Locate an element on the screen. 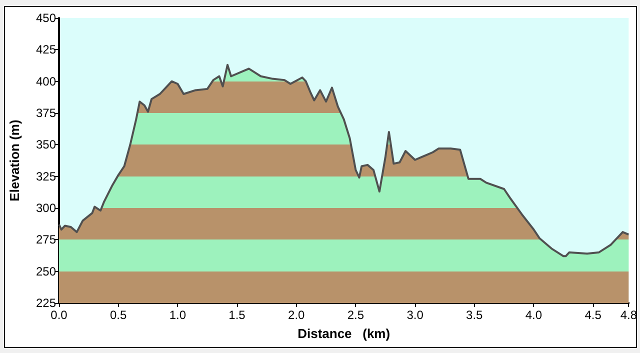 The height and width of the screenshot is (353, 640). x-tick-label: 1.5 is located at coordinates (237, 315).